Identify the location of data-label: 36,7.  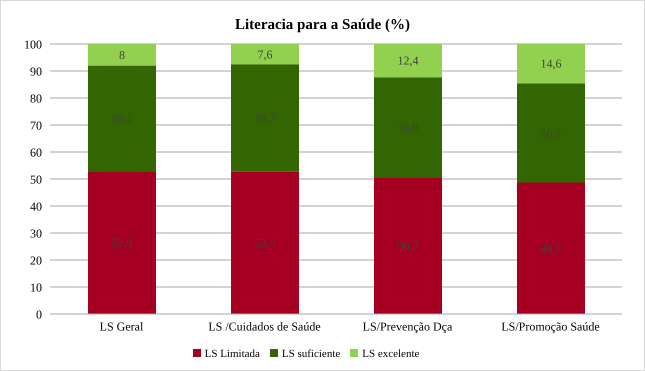
(551, 133).